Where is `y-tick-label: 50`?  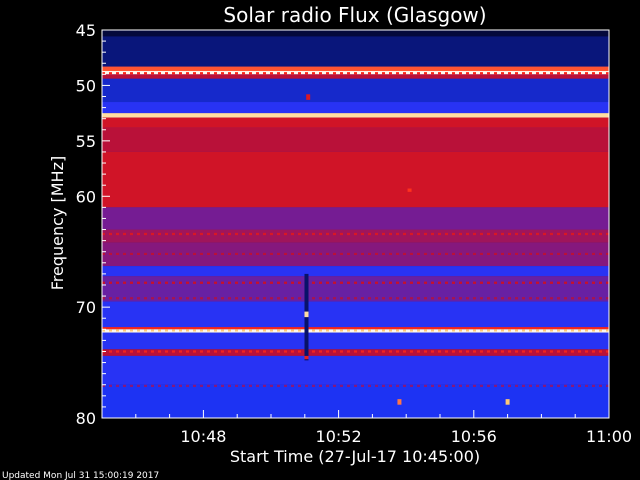 y-tick-label: 50 is located at coordinates (86, 85).